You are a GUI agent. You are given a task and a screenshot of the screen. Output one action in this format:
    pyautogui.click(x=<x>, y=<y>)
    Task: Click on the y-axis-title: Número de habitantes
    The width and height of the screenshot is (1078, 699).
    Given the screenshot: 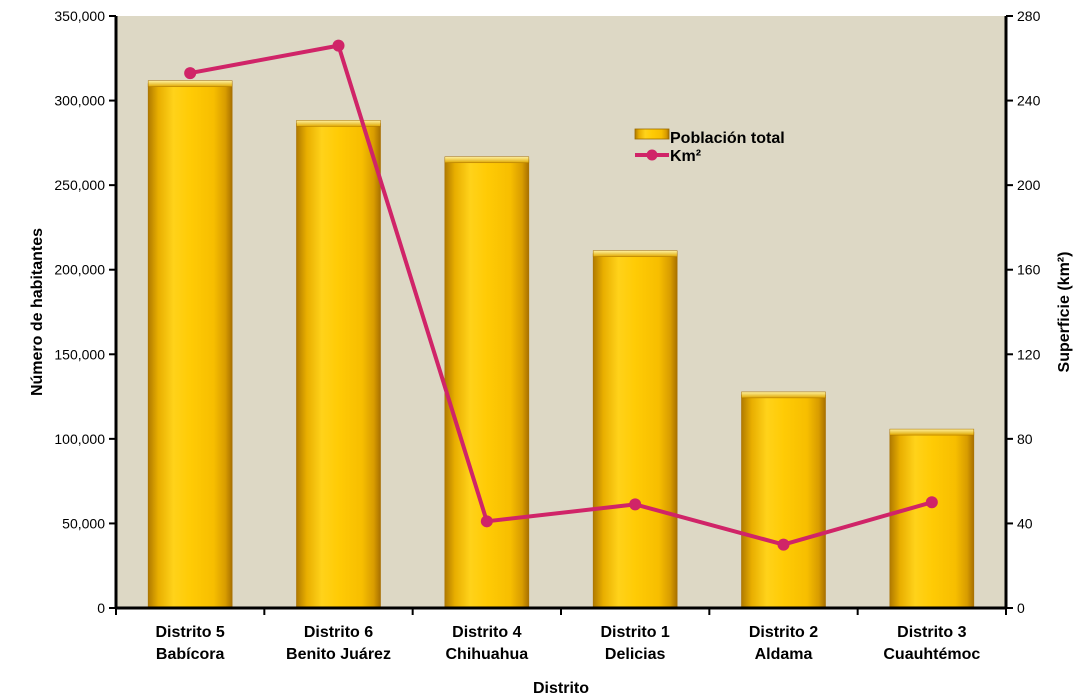 What is the action you would take?
    pyautogui.click(x=37, y=312)
    